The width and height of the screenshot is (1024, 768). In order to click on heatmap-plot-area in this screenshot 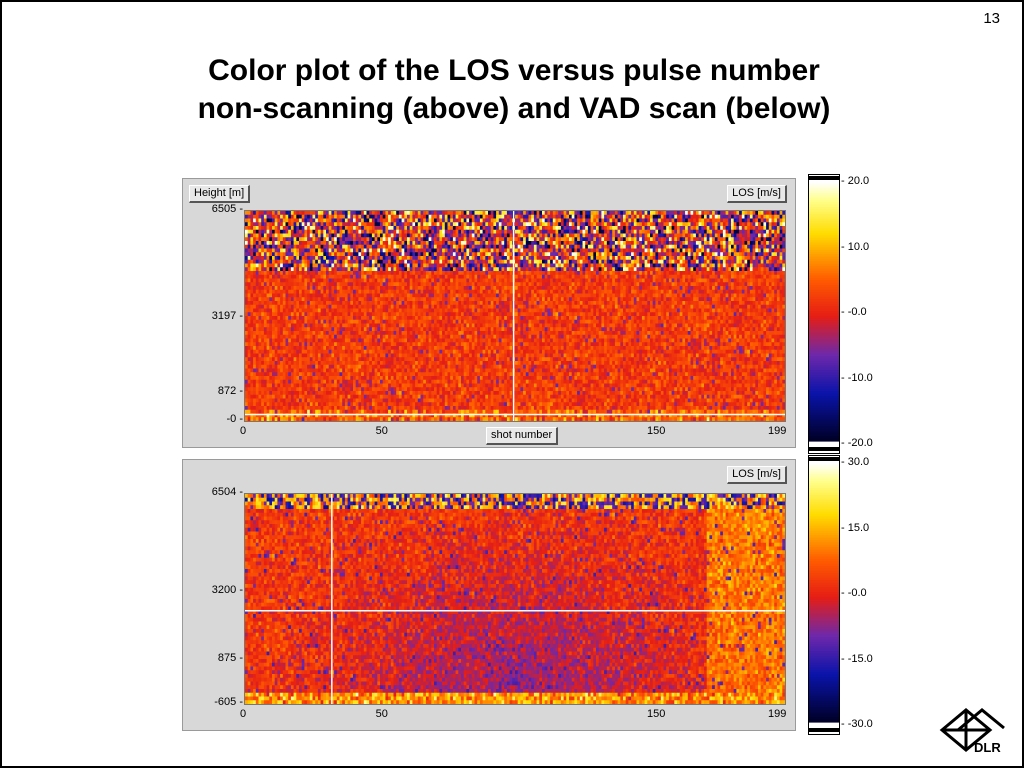, I will do `click(515, 316)`.